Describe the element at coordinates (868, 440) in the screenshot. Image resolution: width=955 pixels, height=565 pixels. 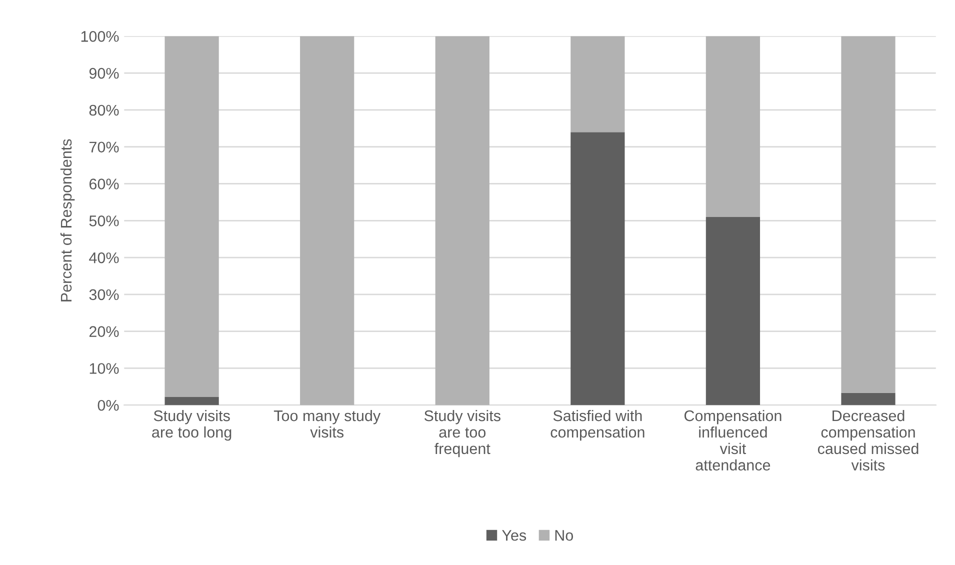
I see `x-tick-label: Decreased compensation caused missed visits` at that location.